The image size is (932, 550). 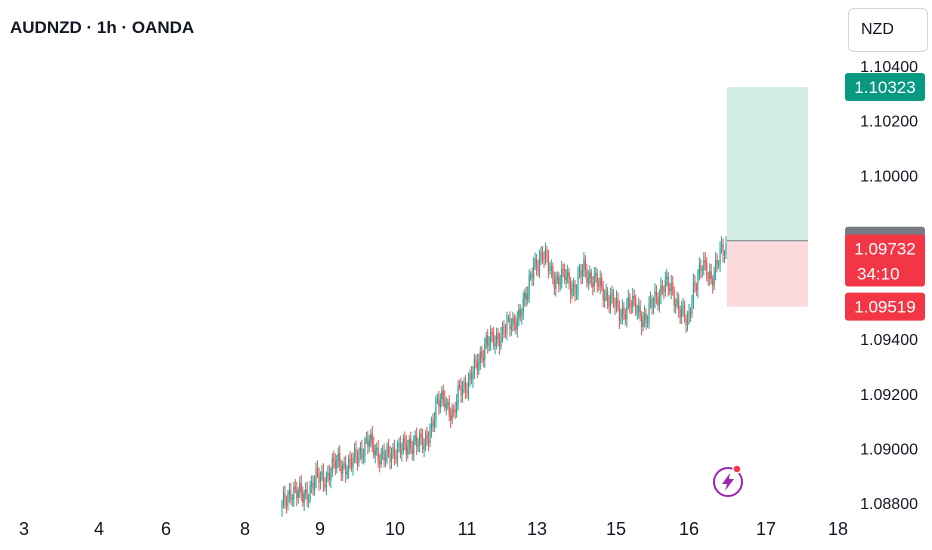 What do you see at coordinates (766, 529) in the screenshot?
I see `time-tick-label: 17` at bounding box center [766, 529].